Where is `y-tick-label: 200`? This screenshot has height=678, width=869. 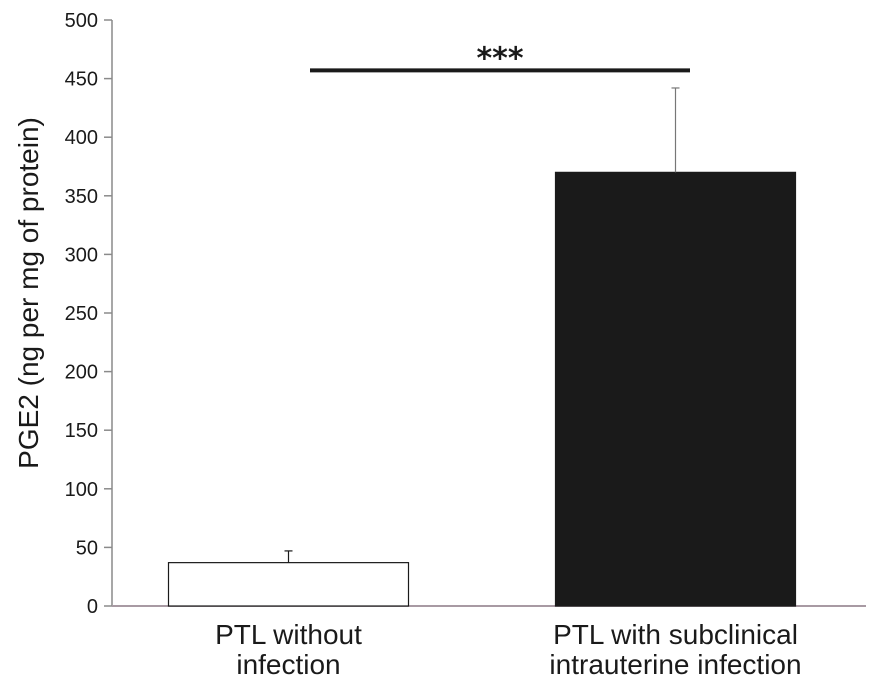
y-tick-label: 200 is located at coordinates (81, 373).